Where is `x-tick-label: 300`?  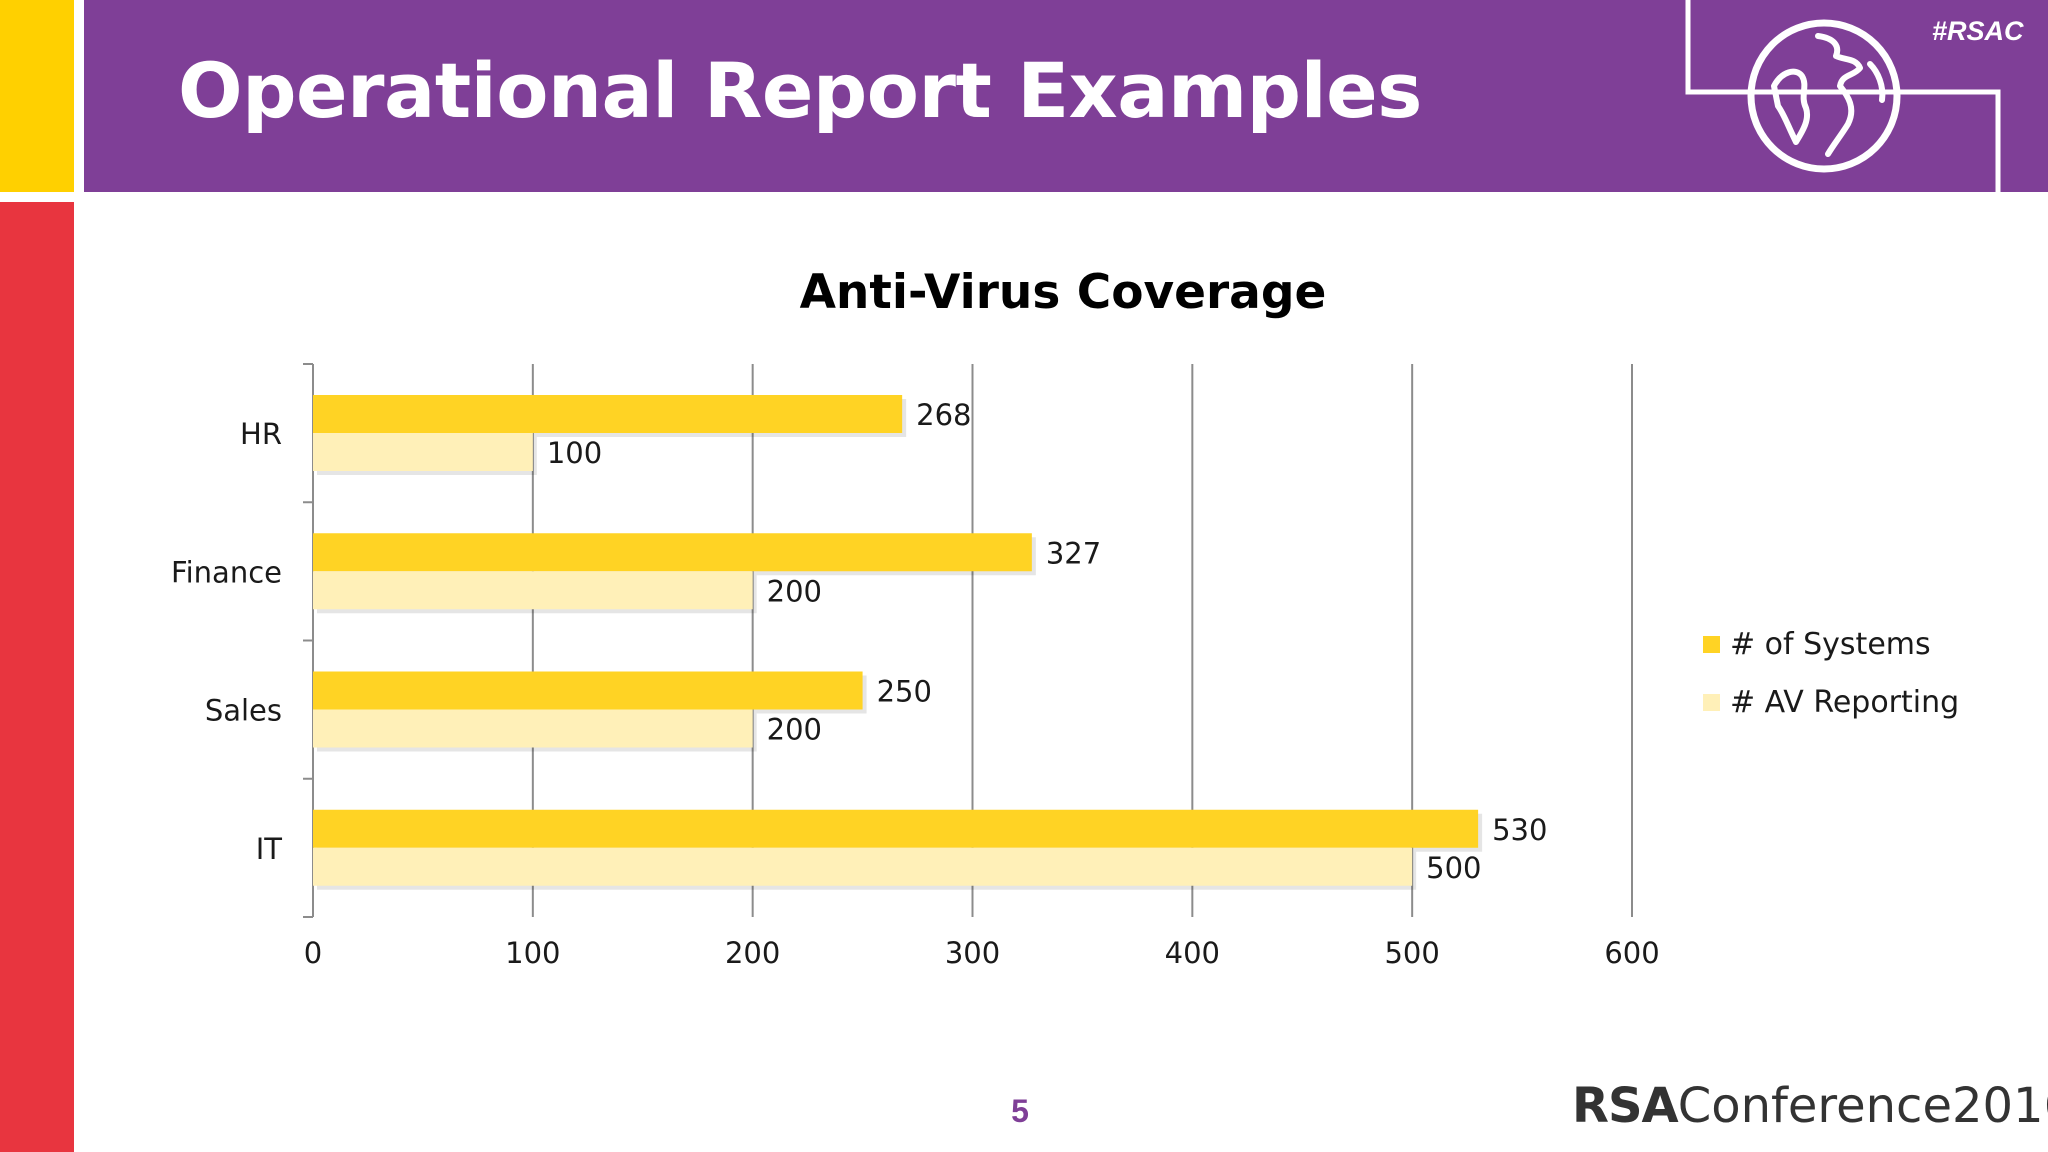 x-tick-label: 300 is located at coordinates (972, 953).